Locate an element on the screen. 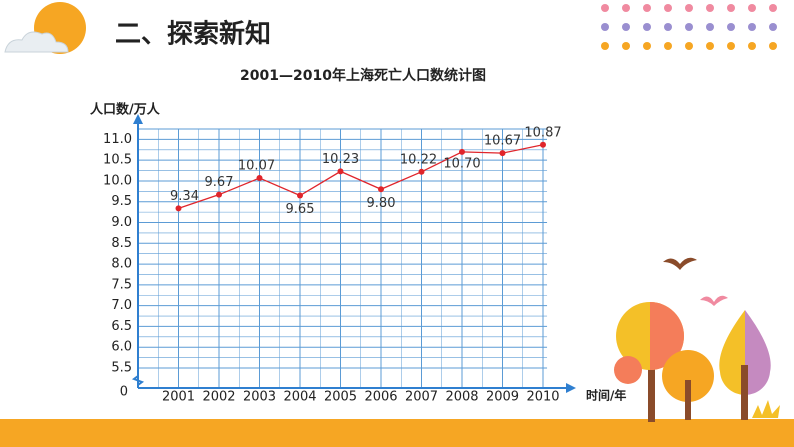  y-tick-label: 6.0 is located at coordinates (121, 347).